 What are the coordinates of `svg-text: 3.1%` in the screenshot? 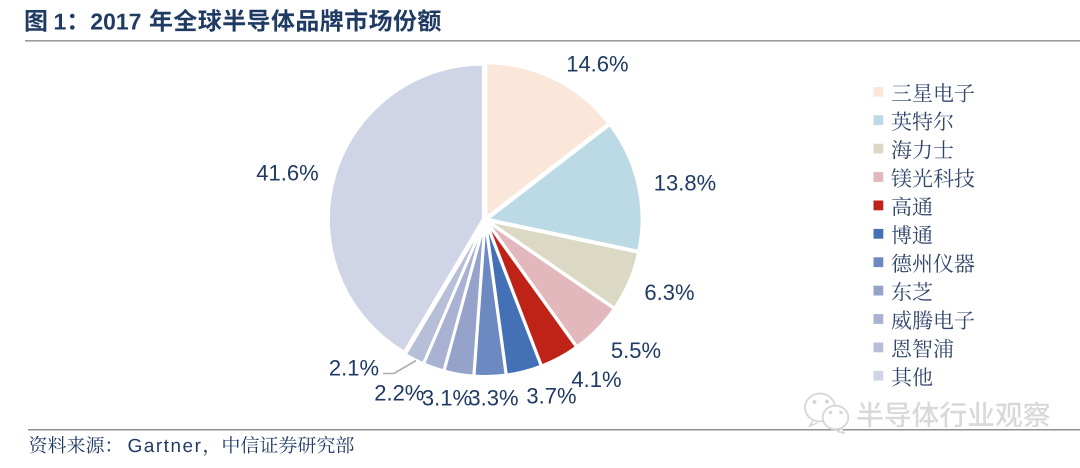 It's located at (447, 398).